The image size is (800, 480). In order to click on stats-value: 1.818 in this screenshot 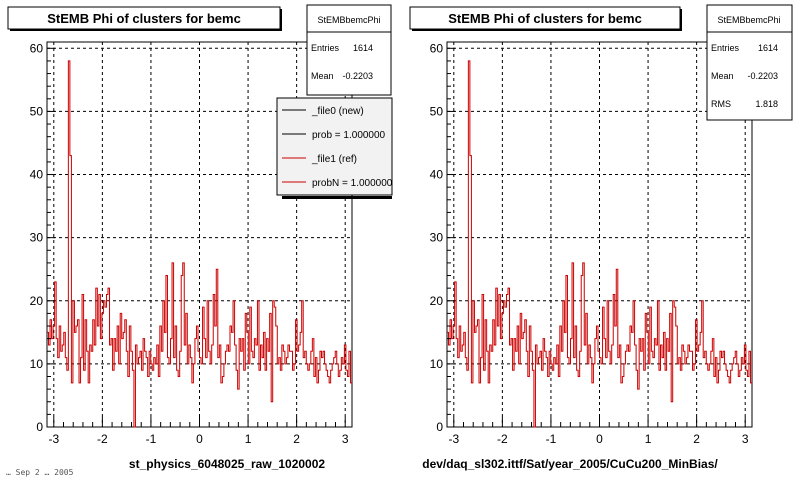, I will do `click(766, 104)`.